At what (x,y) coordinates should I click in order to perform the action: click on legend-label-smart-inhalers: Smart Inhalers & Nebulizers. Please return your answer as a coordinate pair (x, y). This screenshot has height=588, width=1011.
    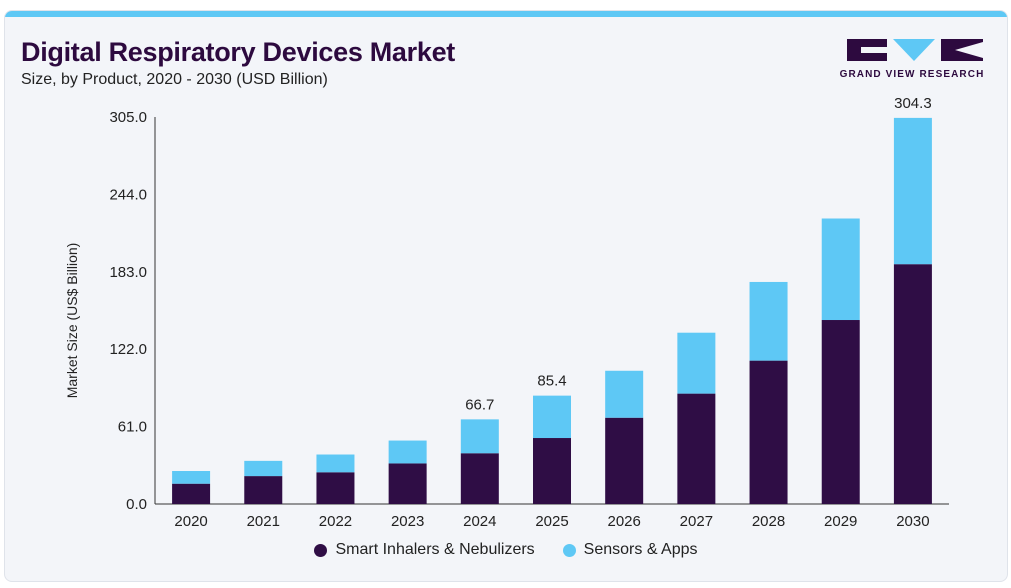
    Looking at the image, I should click on (435, 549).